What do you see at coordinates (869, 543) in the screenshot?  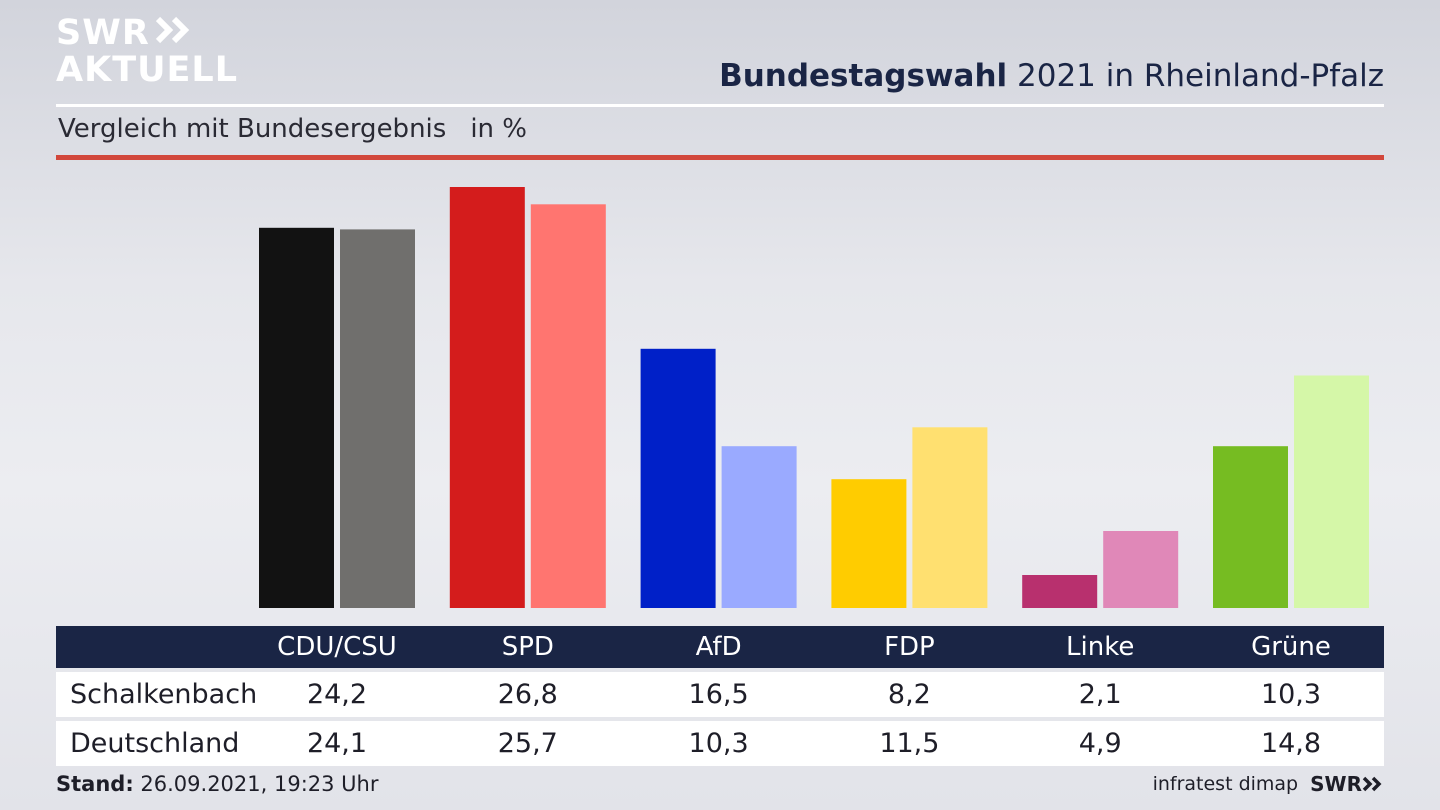 I see `bar-fdp-schalkenbach` at bounding box center [869, 543].